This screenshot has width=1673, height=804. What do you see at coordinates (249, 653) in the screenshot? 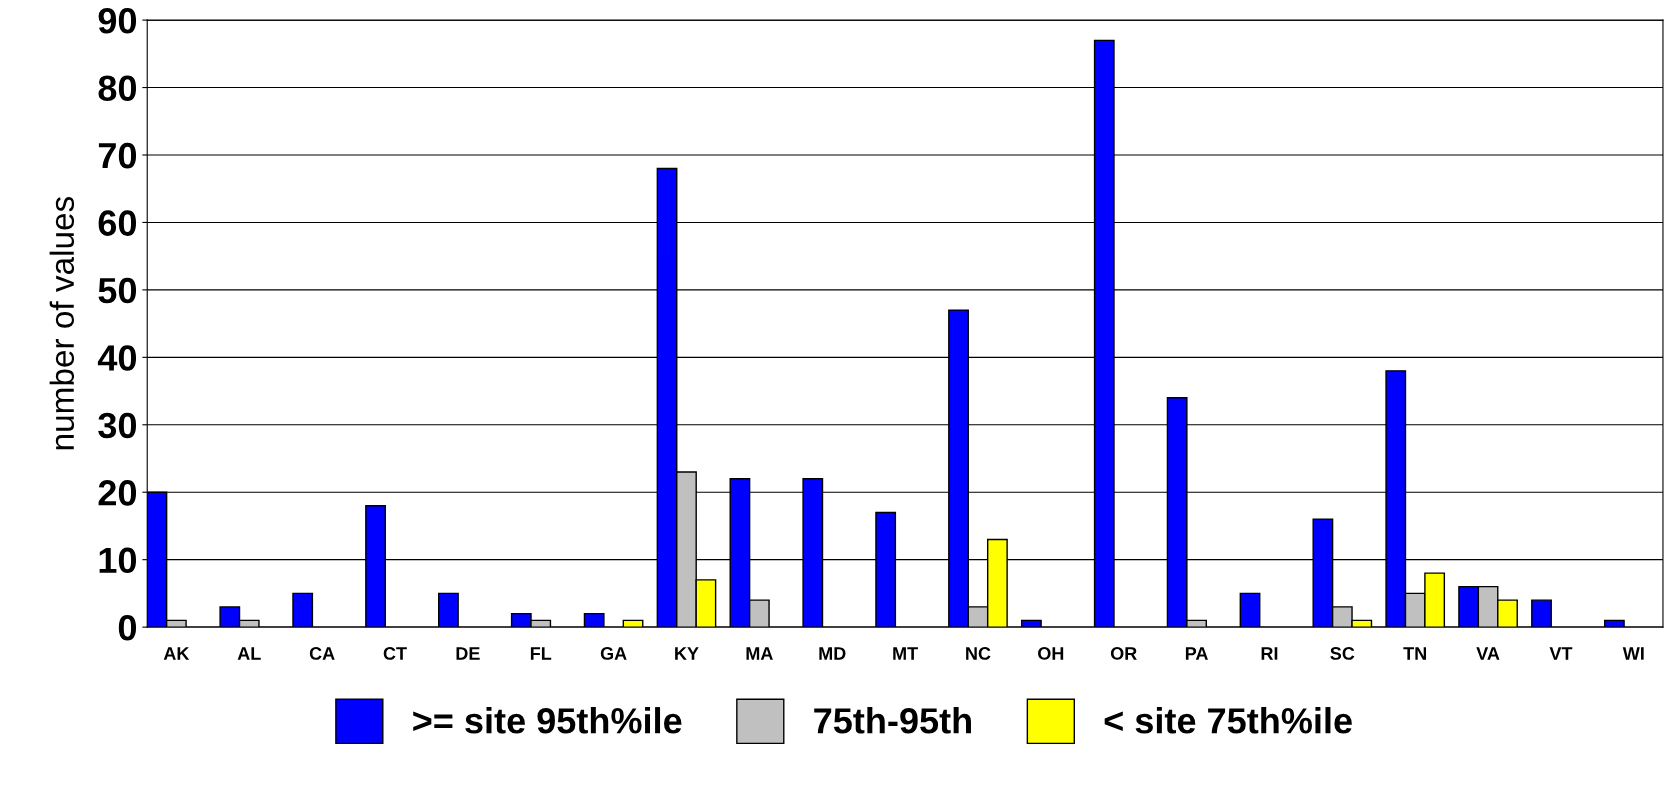
I see `x-tick-label: AL` at bounding box center [249, 653].